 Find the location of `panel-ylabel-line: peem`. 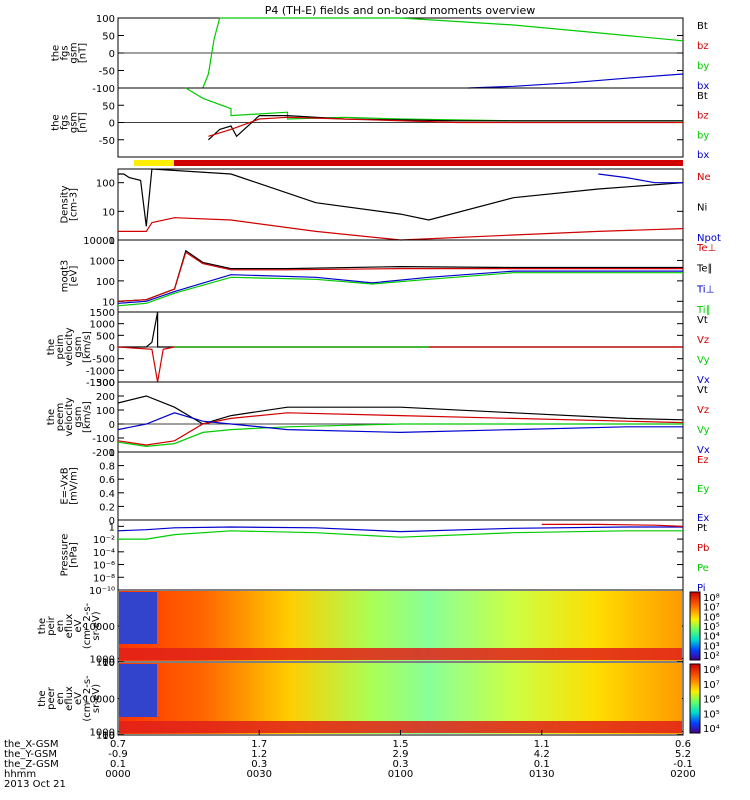

panel-ylabel-line: peem is located at coordinates (60, 417).